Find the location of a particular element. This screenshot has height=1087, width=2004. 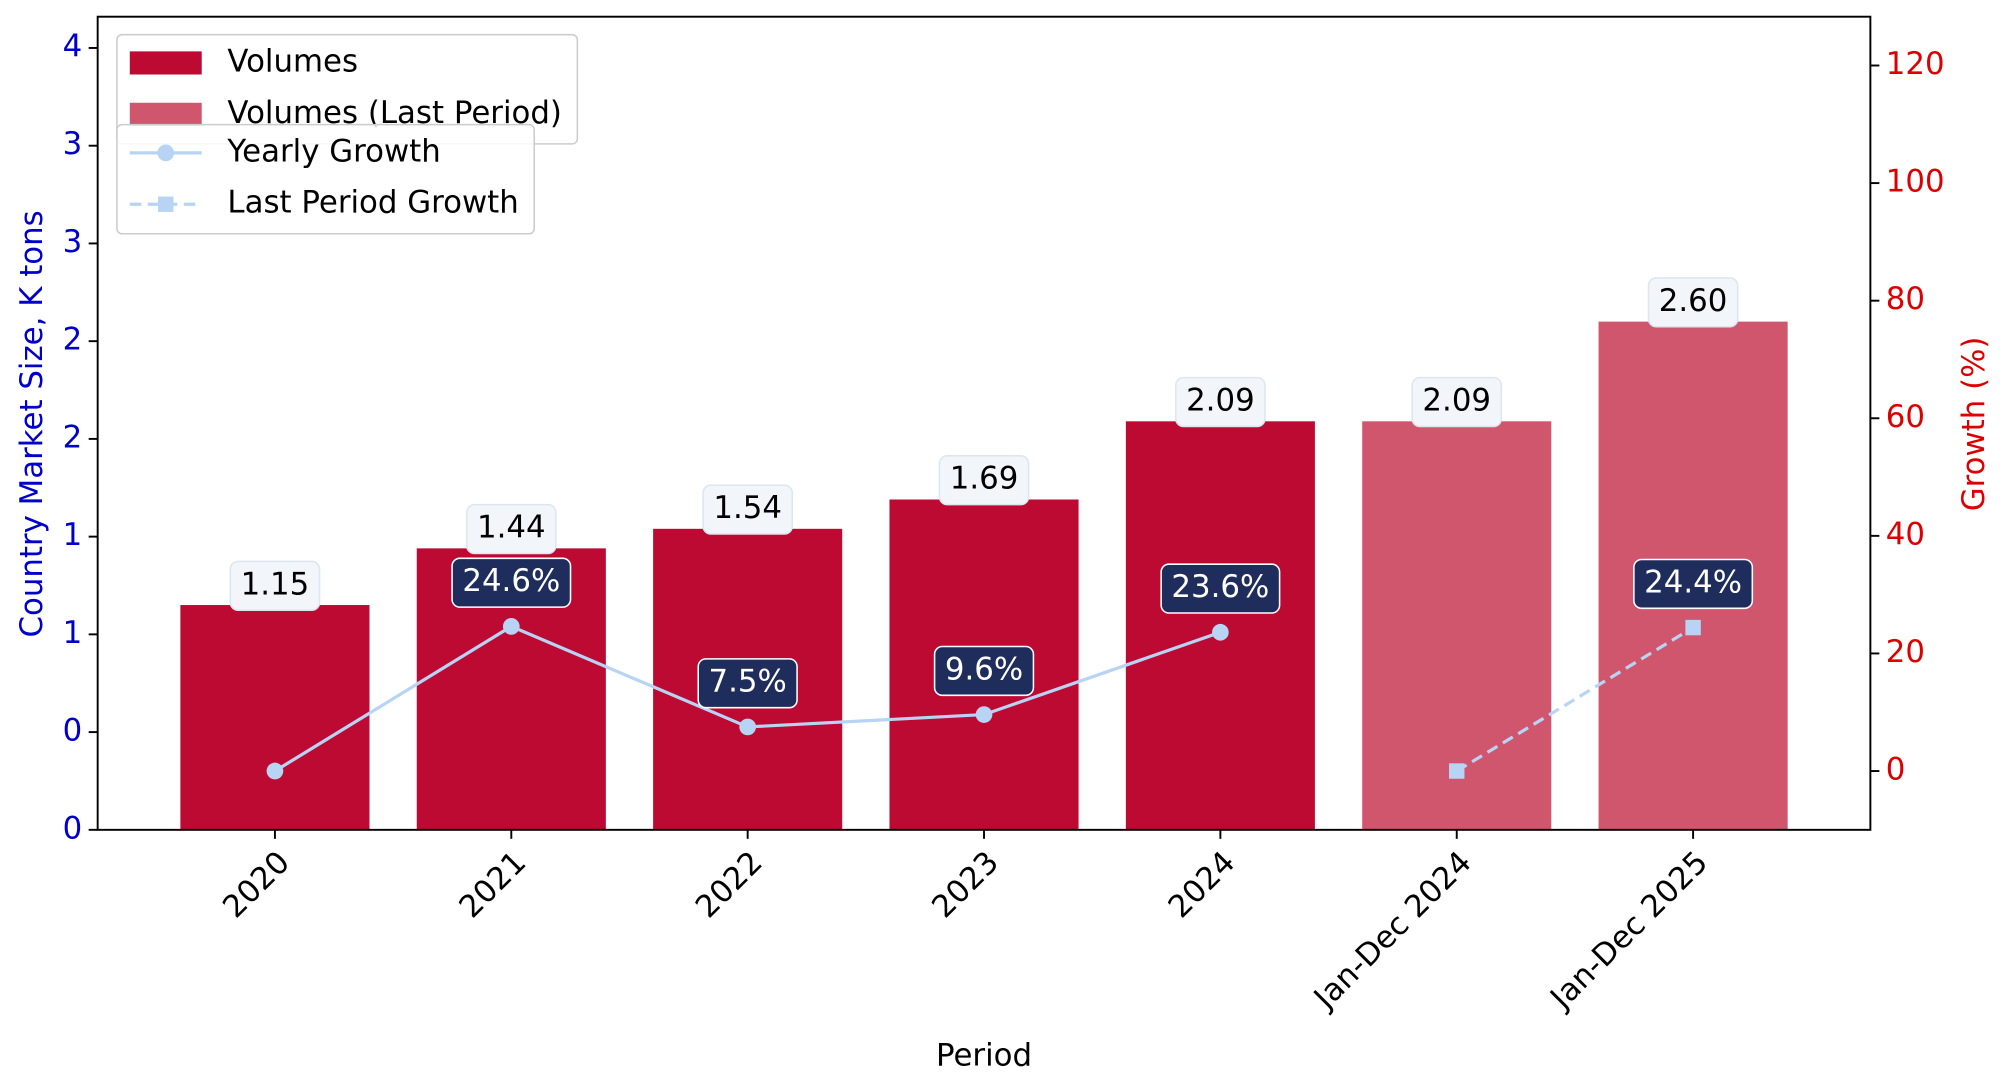

y2-tick-label: 20 is located at coordinates (1905, 652).